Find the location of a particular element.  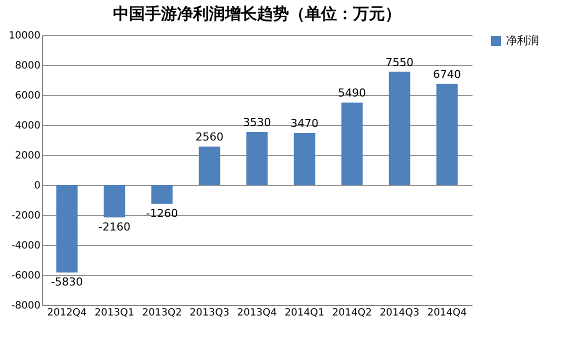

y-tick-label: 2000 is located at coordinates (27, 156).